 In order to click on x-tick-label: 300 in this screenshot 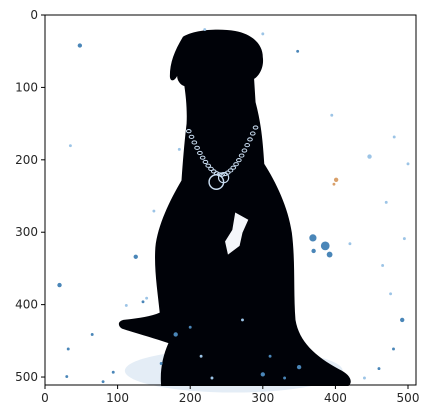, I will do `click(262, 398)`.